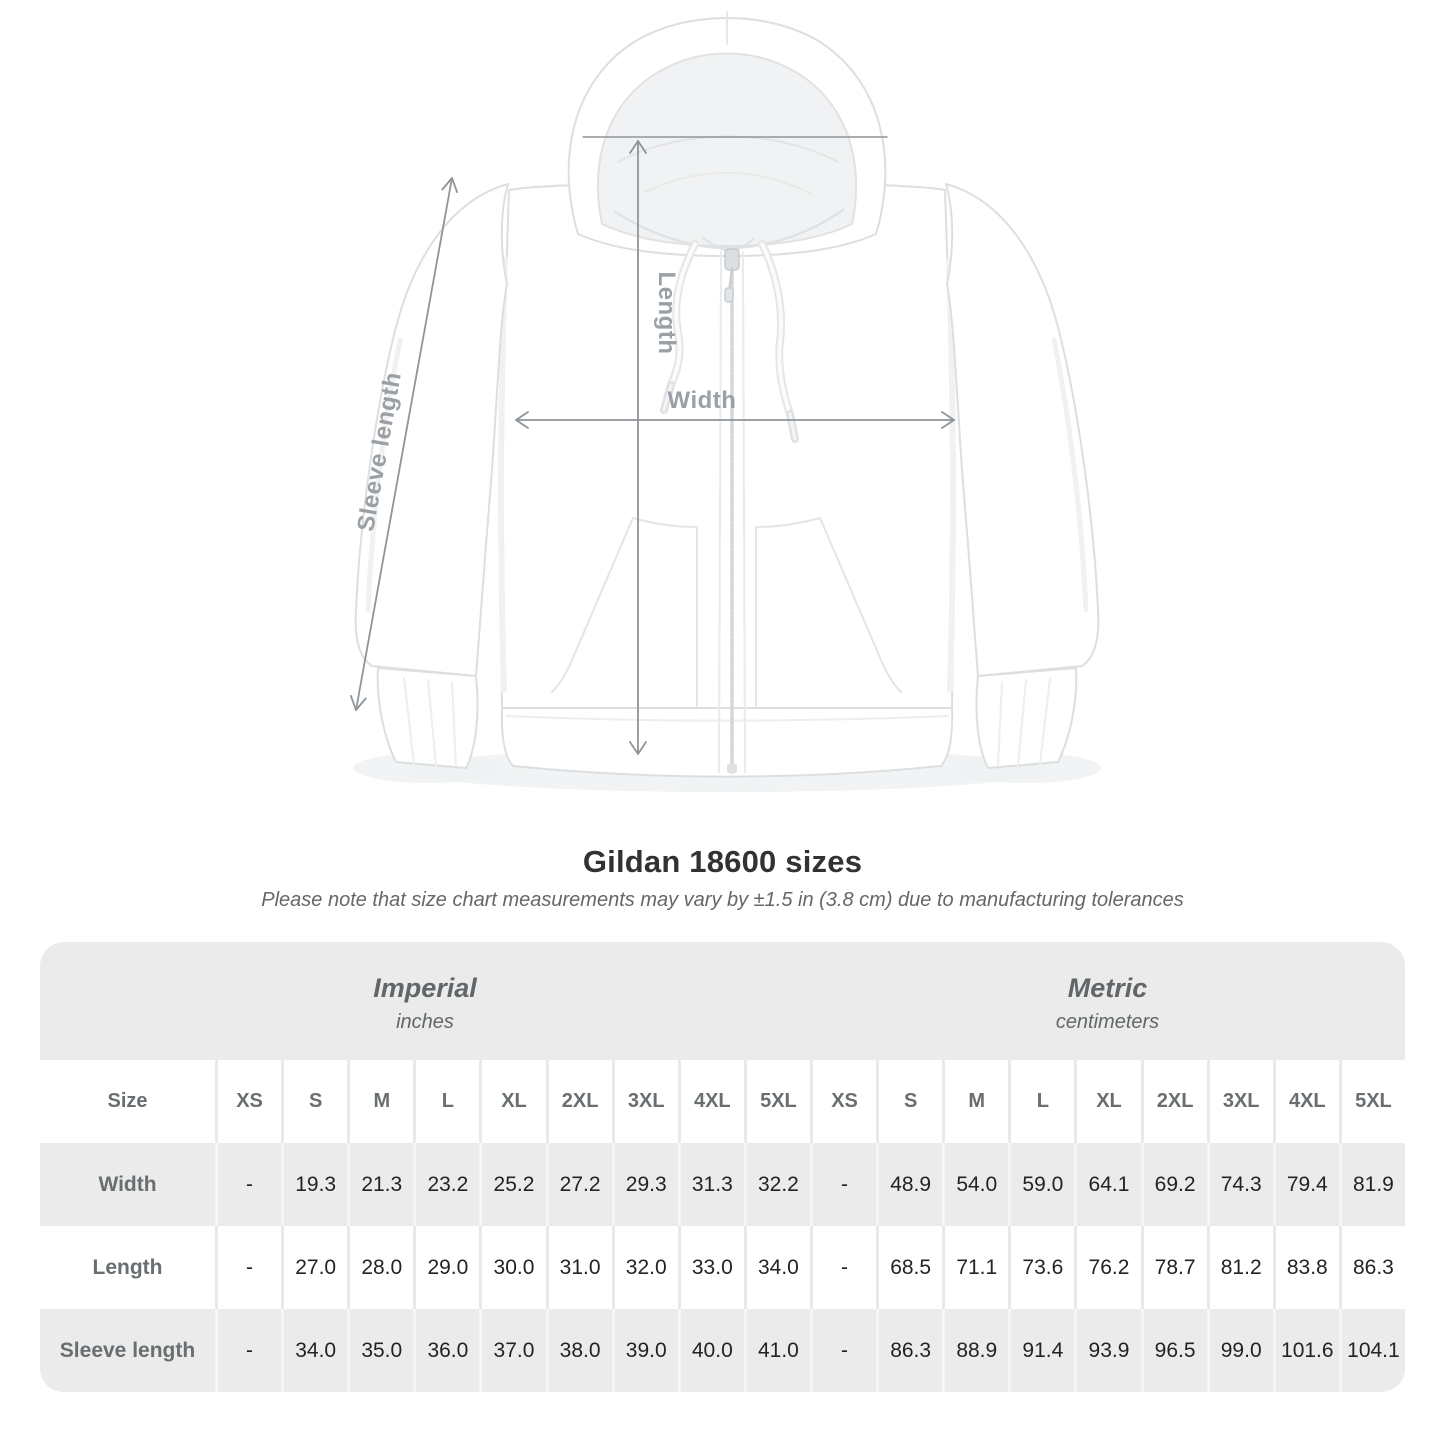 The image size is (1445, 1445). What do you see at coordinates (1041, 1350) in the screenshot?
I see `table-cell: 91.4` at bounding box center [1041, 1350].